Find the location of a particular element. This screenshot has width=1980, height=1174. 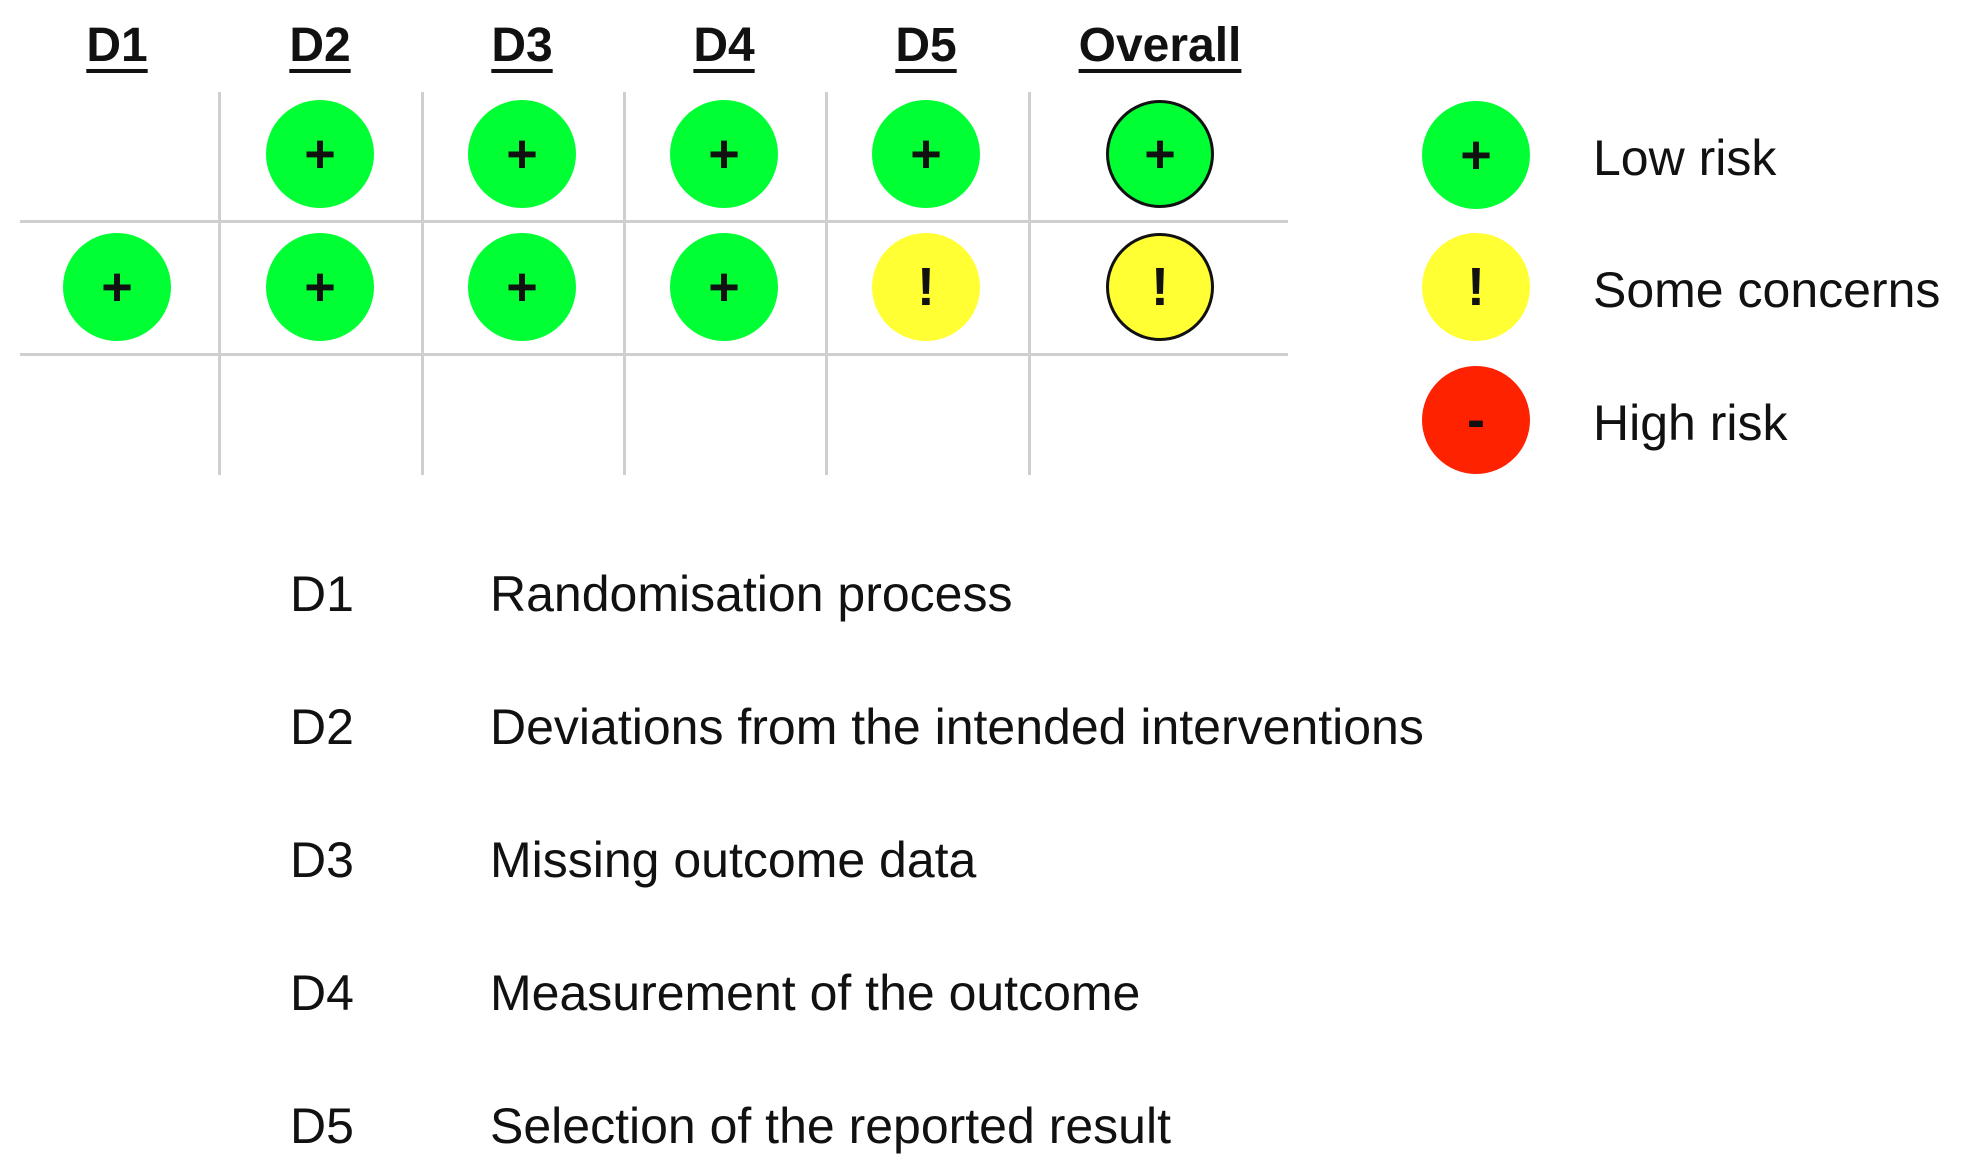

legend-low-risk-icon: + is located at coordinates (1476, 155).